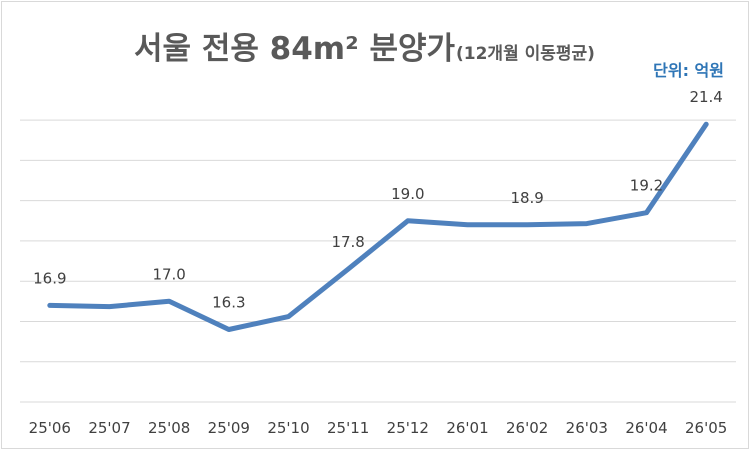 This screenshot has height=452, width=752. Describe the element at coordinates (347, 242) in the screenshot. I see `data-label: 17.8` at that location.